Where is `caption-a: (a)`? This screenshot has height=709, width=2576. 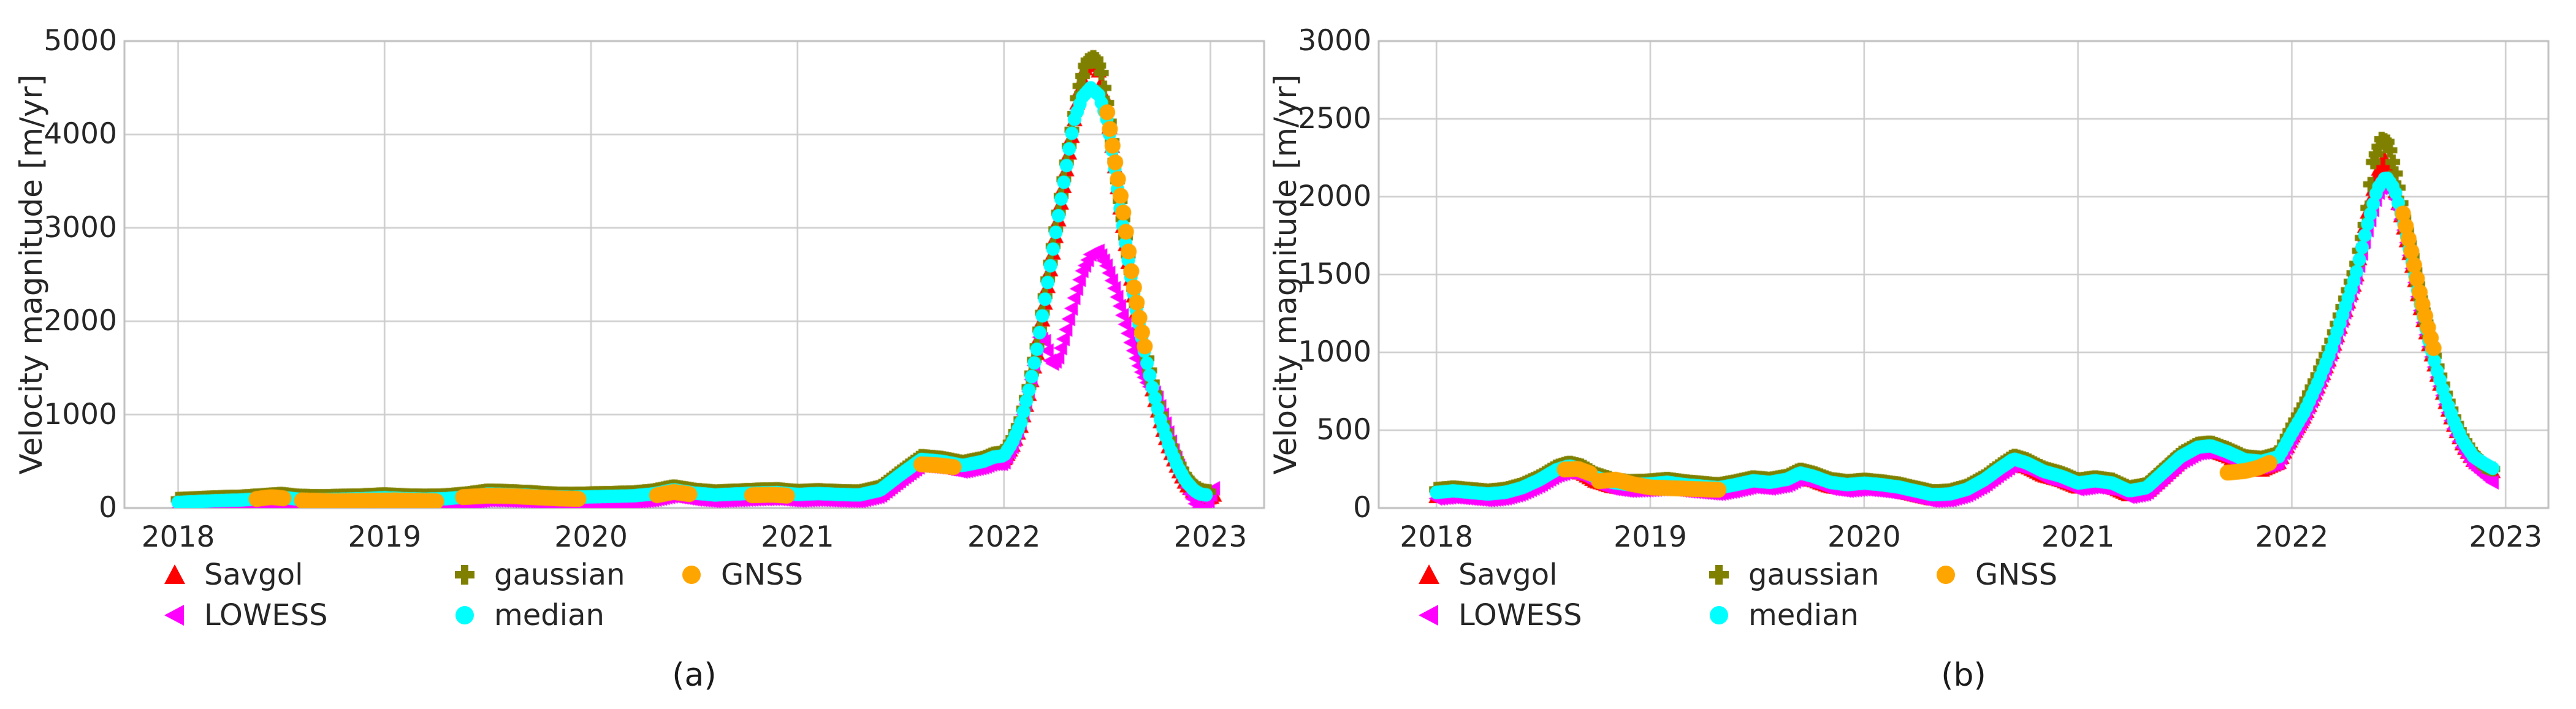
caption-a: (a) is located at coordinates (694, 675).